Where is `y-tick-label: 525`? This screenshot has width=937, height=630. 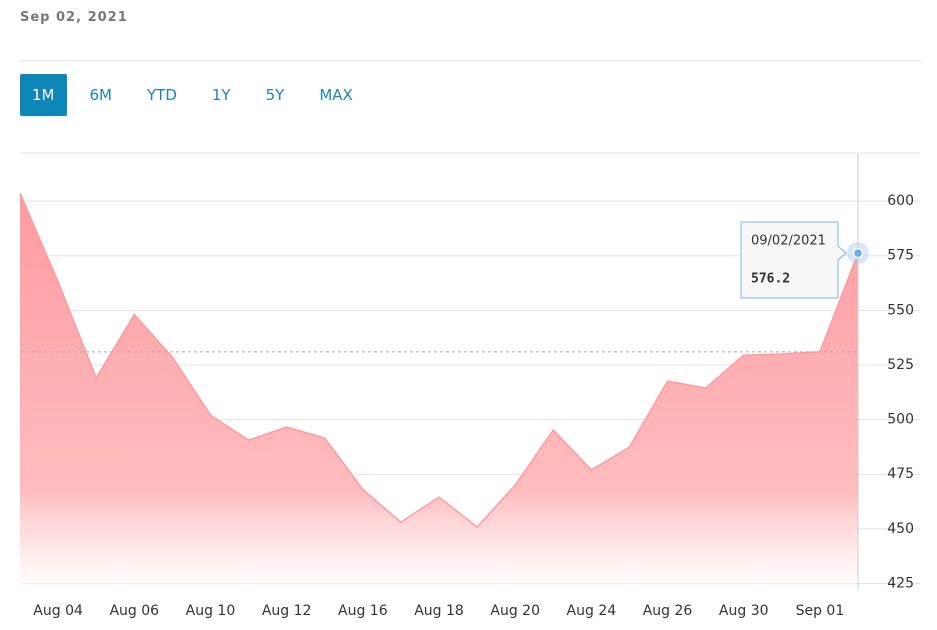 y-tick-label: 525 is located at coordinates (900, 365).